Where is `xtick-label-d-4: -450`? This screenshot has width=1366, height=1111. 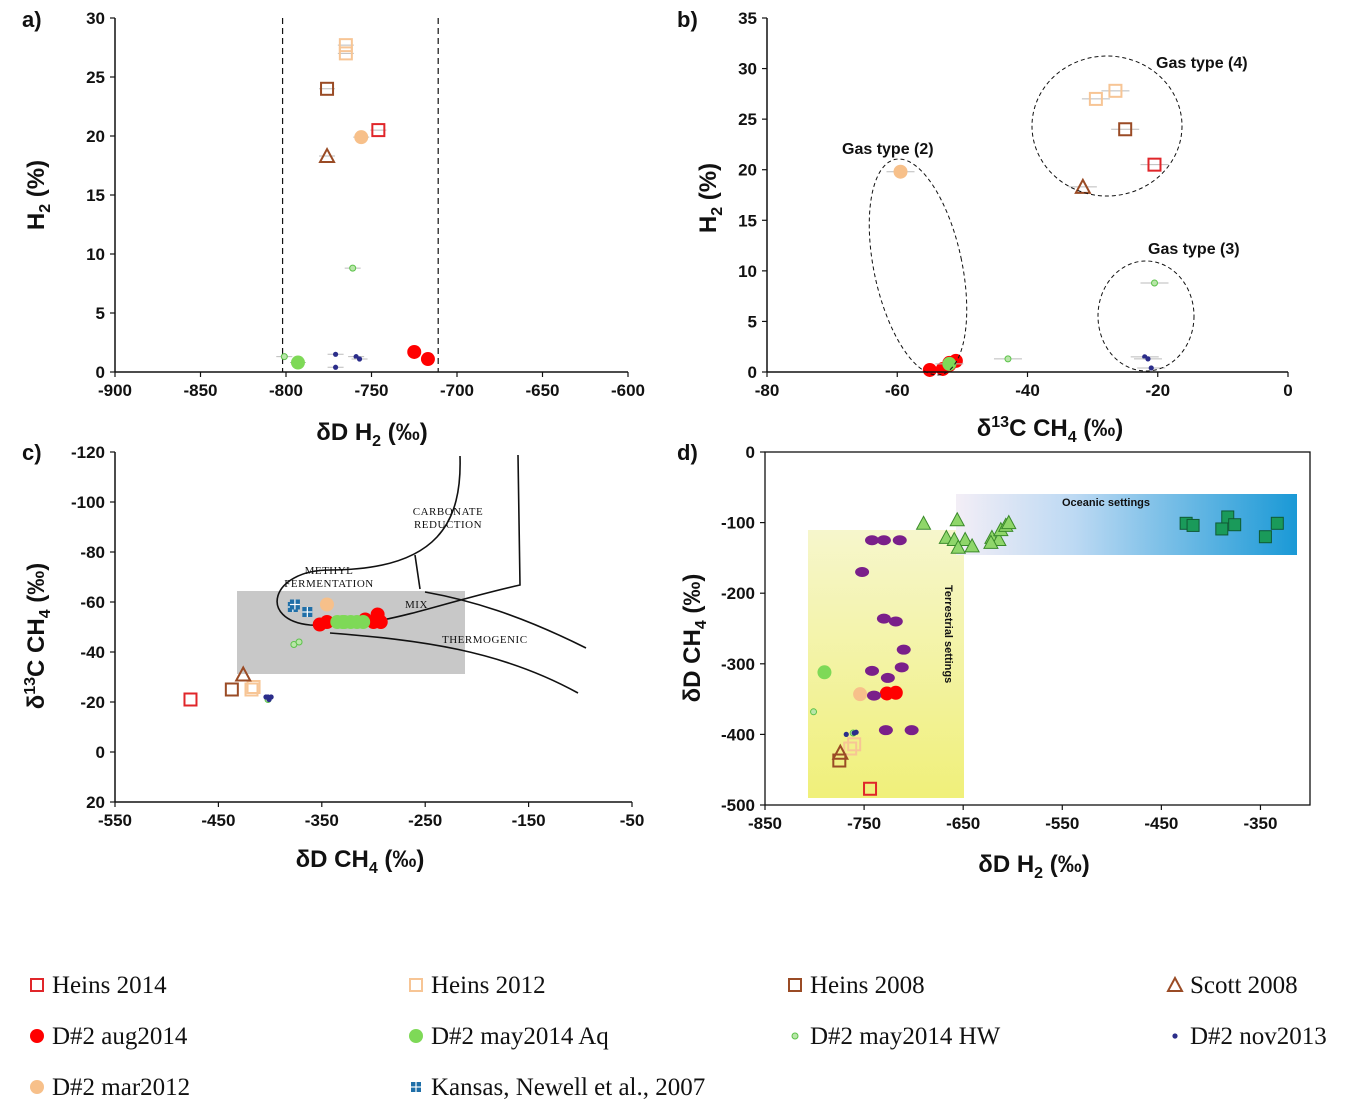
xtick-label-d-4: -450 is located at coordinates (1161, 823).